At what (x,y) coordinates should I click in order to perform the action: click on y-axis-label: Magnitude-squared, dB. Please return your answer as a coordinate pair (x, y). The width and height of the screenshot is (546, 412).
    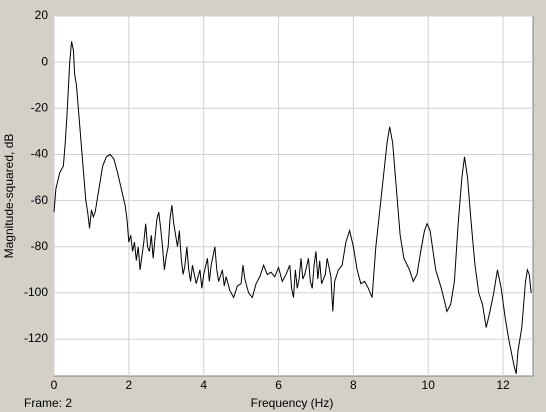
    Looking at the image, I should click on (9, 196).